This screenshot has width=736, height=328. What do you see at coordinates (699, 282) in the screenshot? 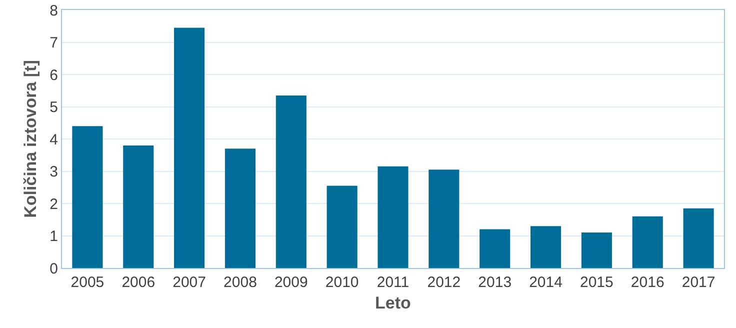
I see `x-tick-label: 2017` at bounding box center [699, 282].